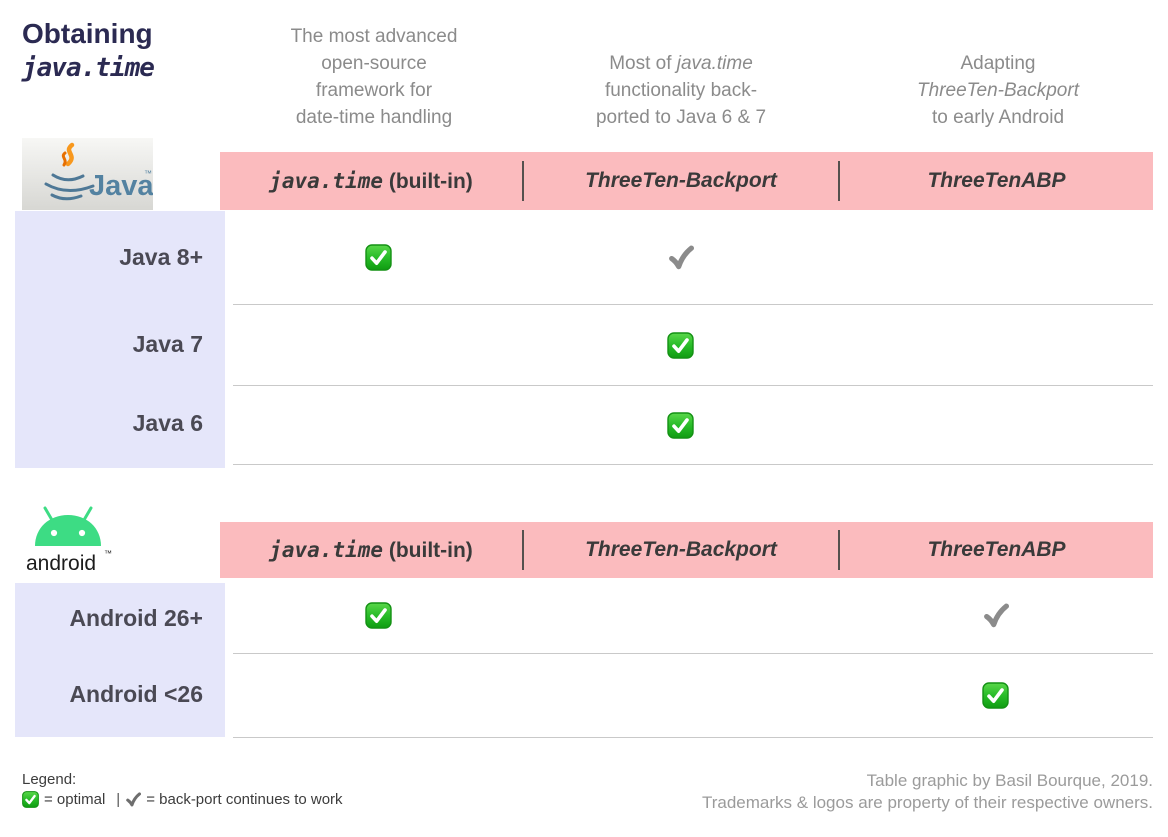  I want to click on desc-line: date-time handling, so click(374, 117).